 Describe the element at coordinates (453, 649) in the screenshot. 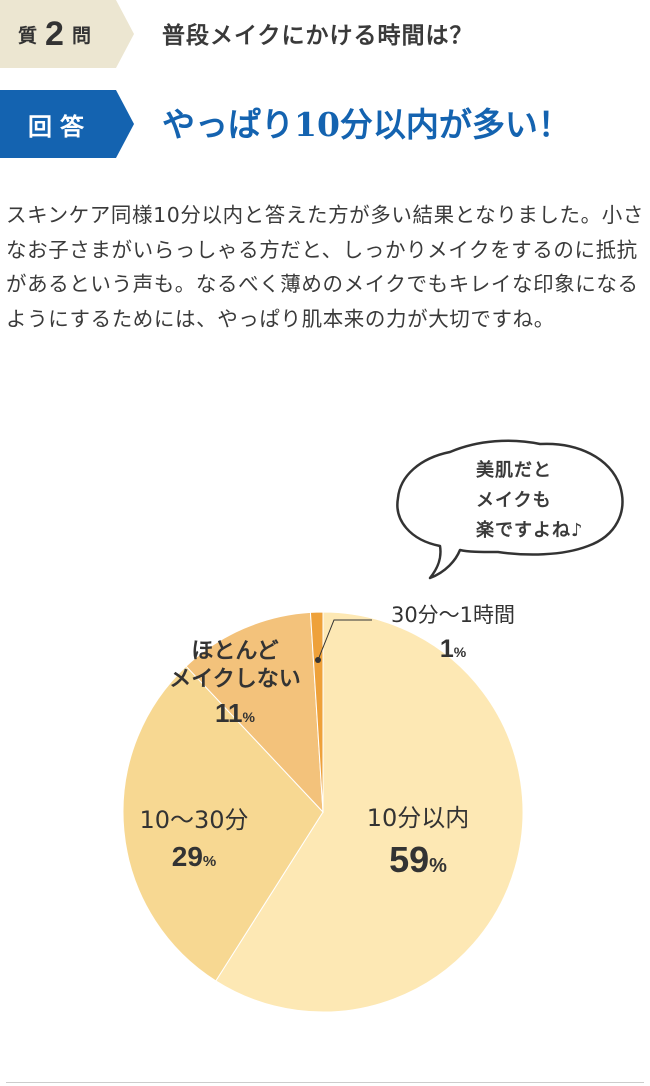

I see `label-30-60min-value: 1%` at that location.